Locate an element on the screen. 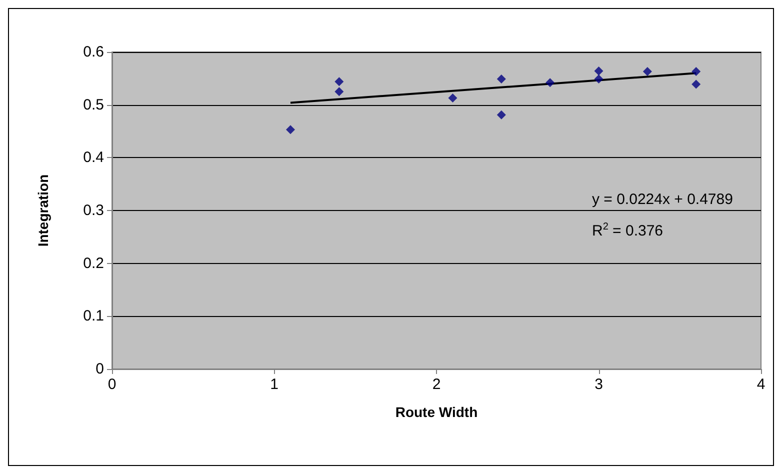  x-tick-label: 3 is located at coordinates (598, 384).